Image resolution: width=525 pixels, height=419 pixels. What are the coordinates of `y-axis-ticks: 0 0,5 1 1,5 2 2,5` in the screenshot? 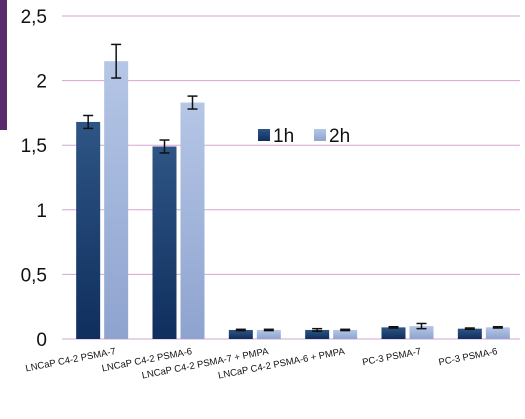 It's located at (34, 179).